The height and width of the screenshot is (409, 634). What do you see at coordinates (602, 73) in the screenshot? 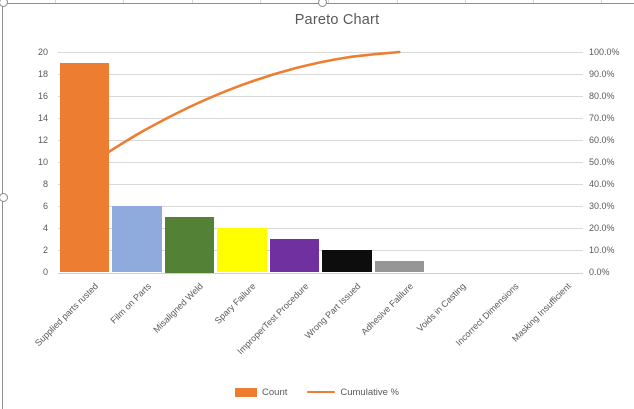
I see `right-axis-tick-label: 90.0%` at bounding box center [602, 73].